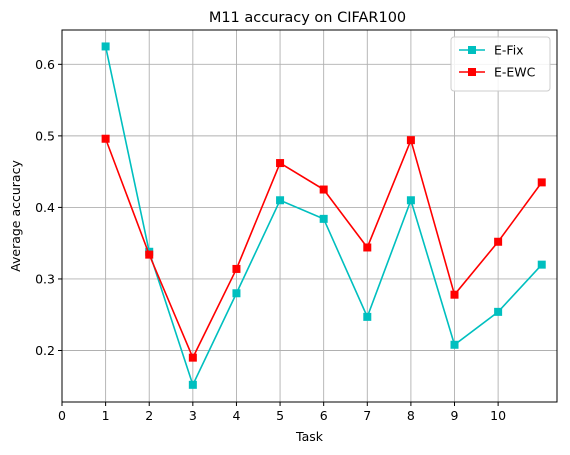  I want to click on x-tick-label: 7, so click(367, 415).